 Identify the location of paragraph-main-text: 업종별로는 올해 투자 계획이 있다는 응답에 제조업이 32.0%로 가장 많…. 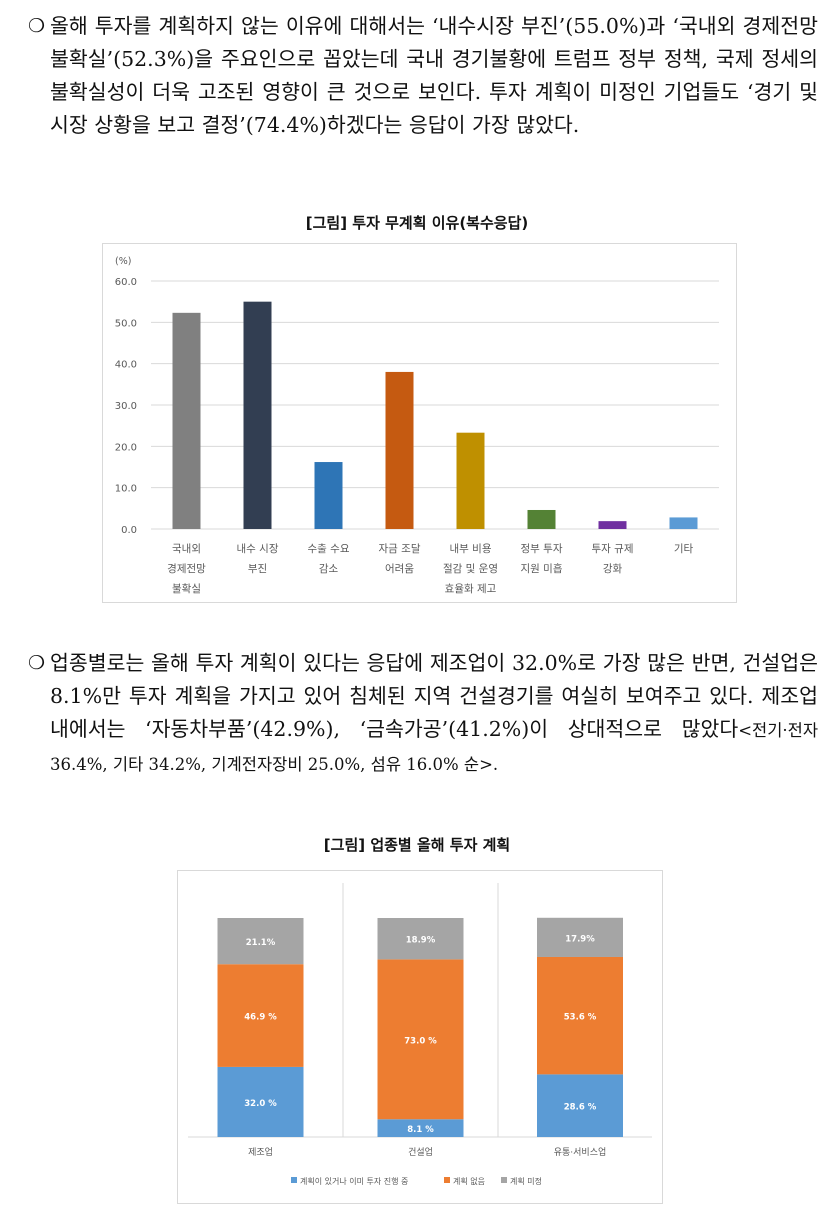
(434, 696).